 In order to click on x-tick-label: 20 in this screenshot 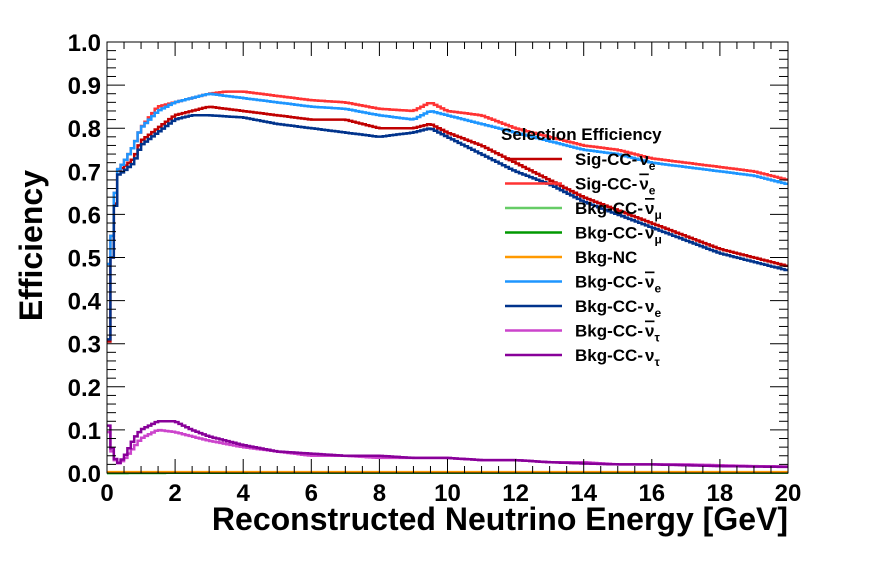, I will do `click(788, 493)`.